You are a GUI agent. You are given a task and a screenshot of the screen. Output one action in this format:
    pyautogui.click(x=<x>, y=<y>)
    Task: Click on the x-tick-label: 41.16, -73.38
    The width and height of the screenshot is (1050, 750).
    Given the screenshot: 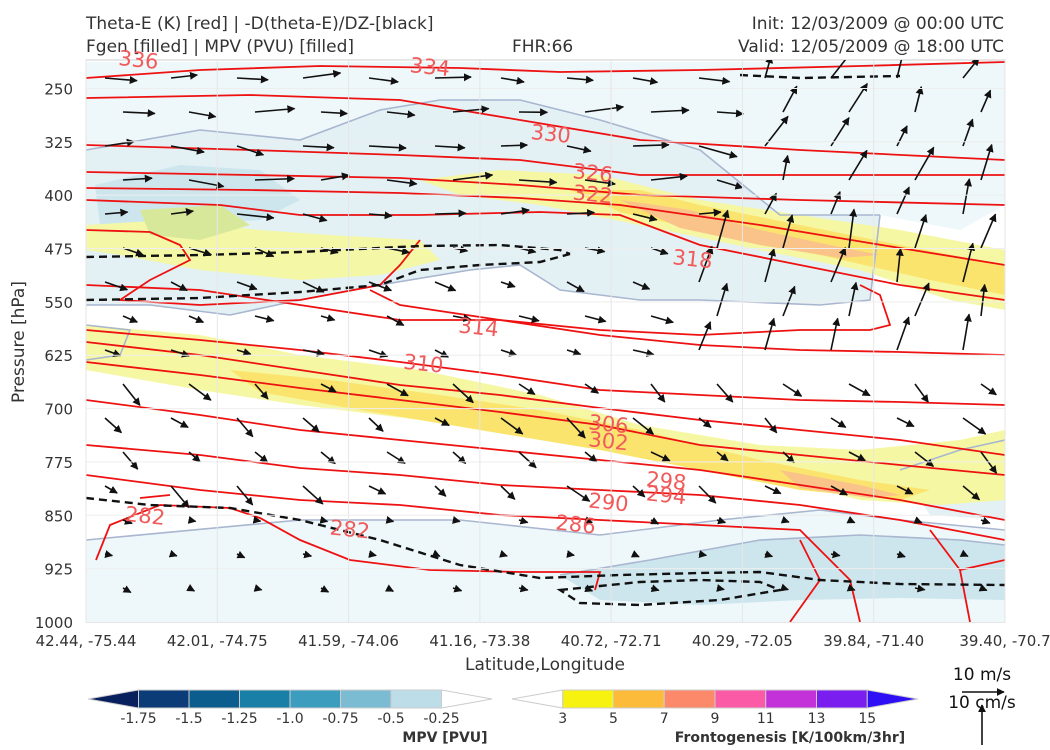 What is the action you would take?
    pyautogui.click(x=479, y=641)
    